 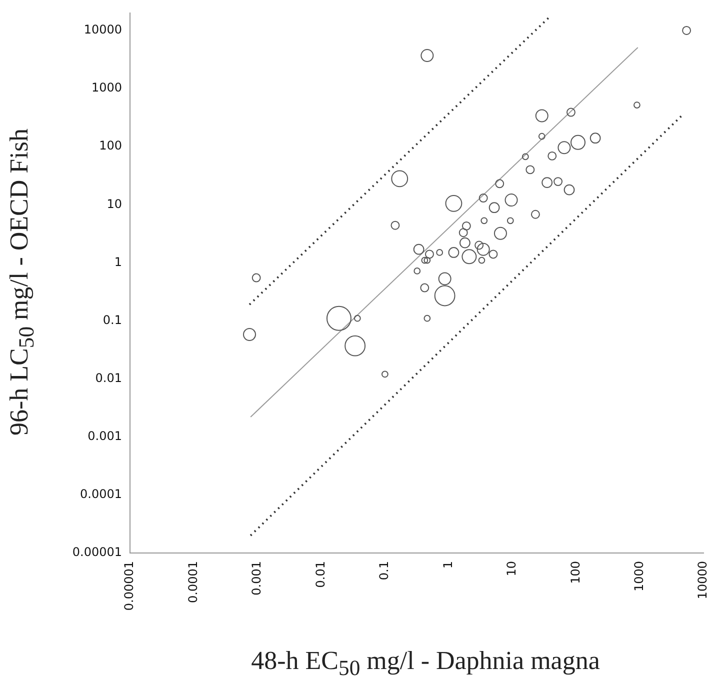 I want to click on y-tick-label: 0.001, so click(x=105, y=436).